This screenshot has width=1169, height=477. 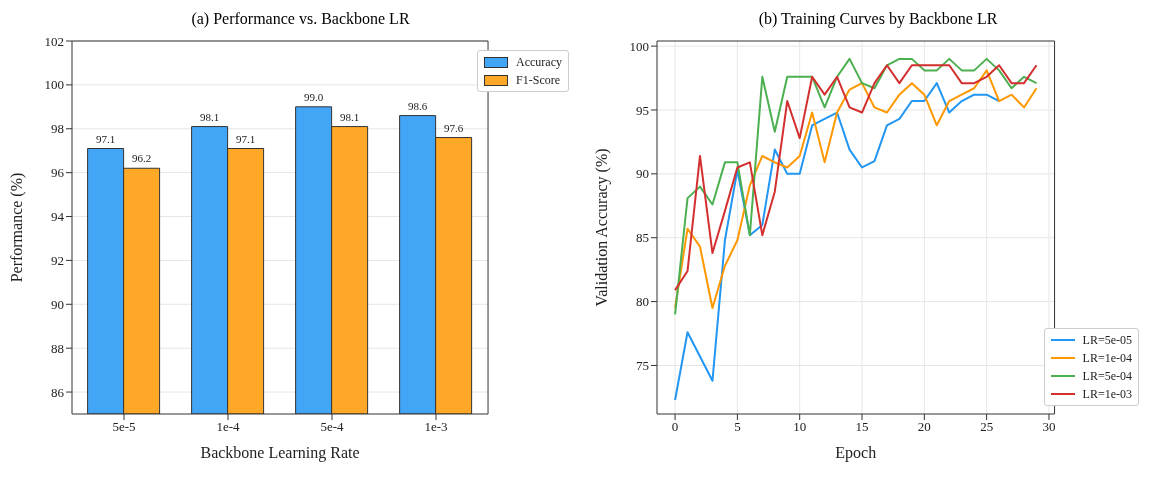 What do you see at coordinates (800, 427) in the screenshot?
I see `x-tick-label: 10` at bounding box center [800, 427].